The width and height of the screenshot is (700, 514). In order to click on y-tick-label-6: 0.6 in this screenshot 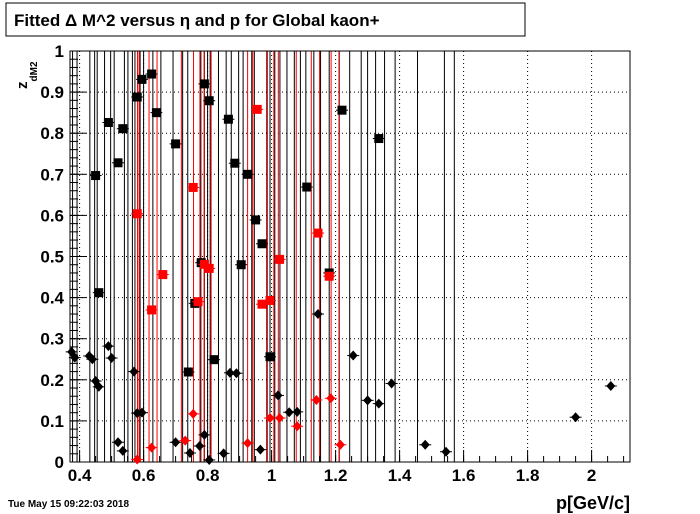, I will do `click(52, 215)`.